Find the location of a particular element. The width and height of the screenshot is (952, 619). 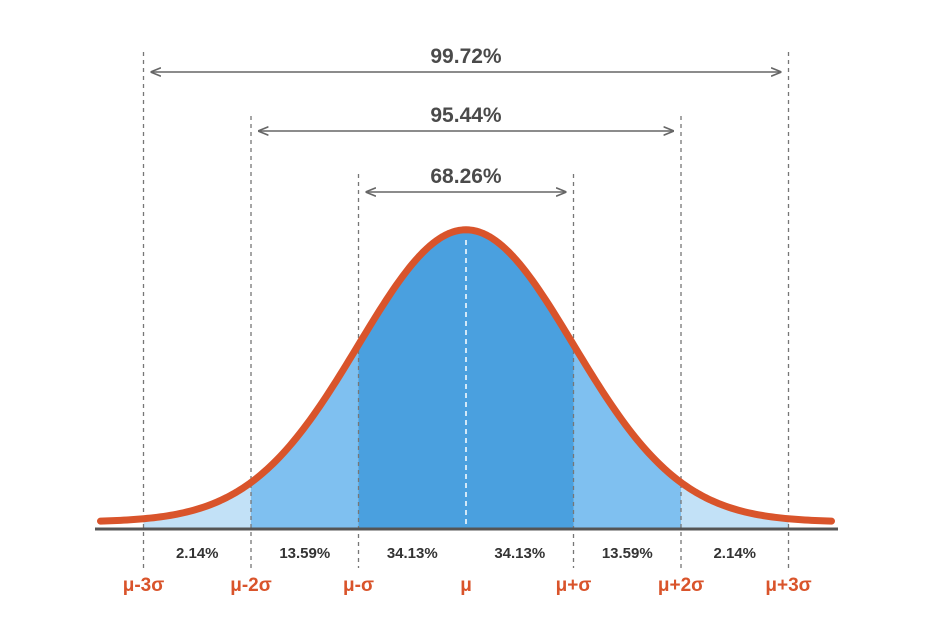

interval-label-1: 99.72% is located at coordinates (466, 56).